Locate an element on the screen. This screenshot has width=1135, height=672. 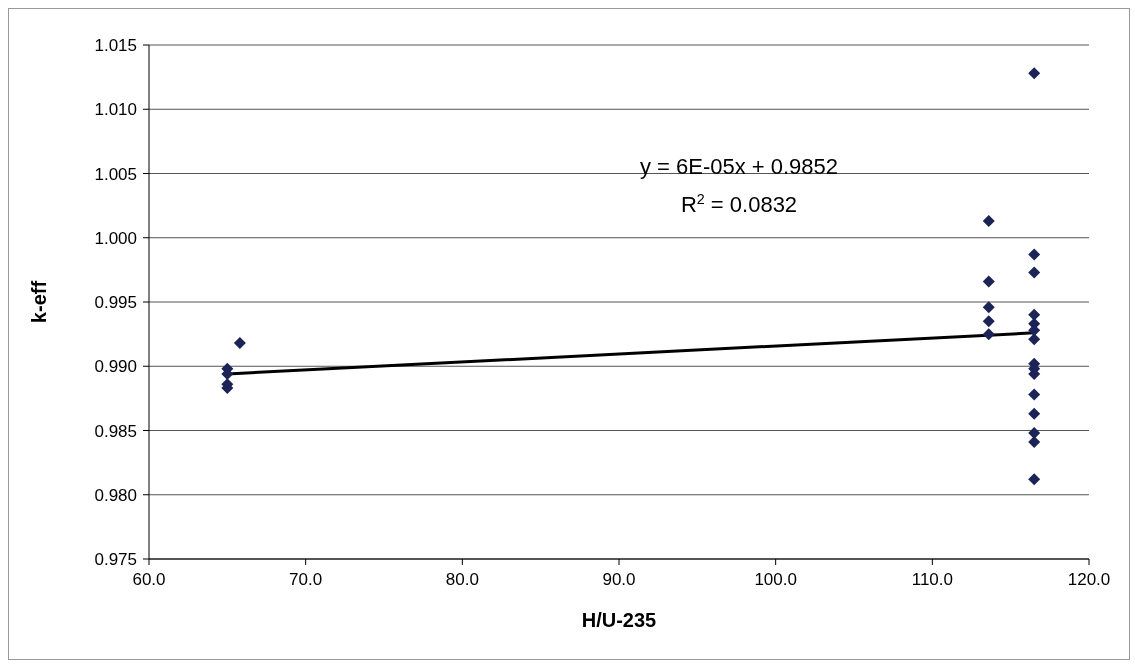
y-axis-title: k-eff is located at coordinates (39, 302).